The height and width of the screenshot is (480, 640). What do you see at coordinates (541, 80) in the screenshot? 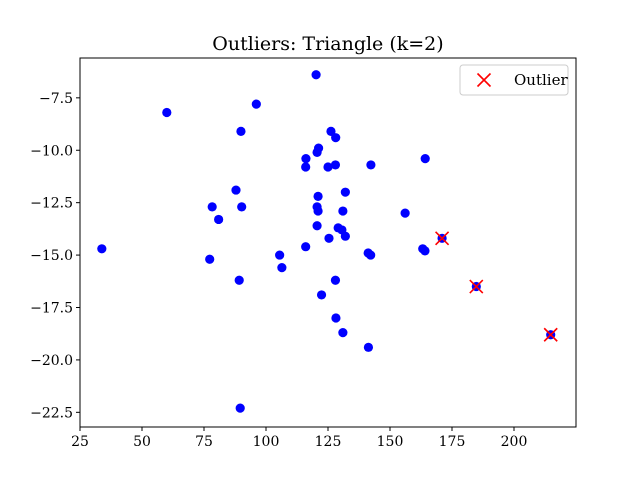
I see `legend-label: Outlier` at bounding box center [541, 80].